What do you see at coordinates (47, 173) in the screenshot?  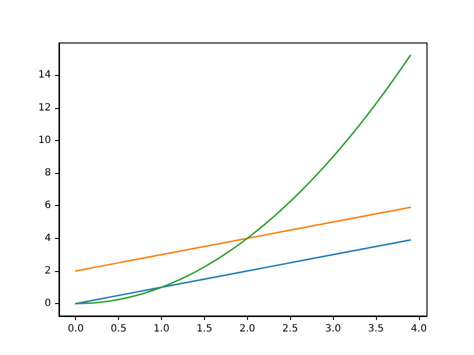 I see `y-tick-label: 8` at bounding box center [47, 173].